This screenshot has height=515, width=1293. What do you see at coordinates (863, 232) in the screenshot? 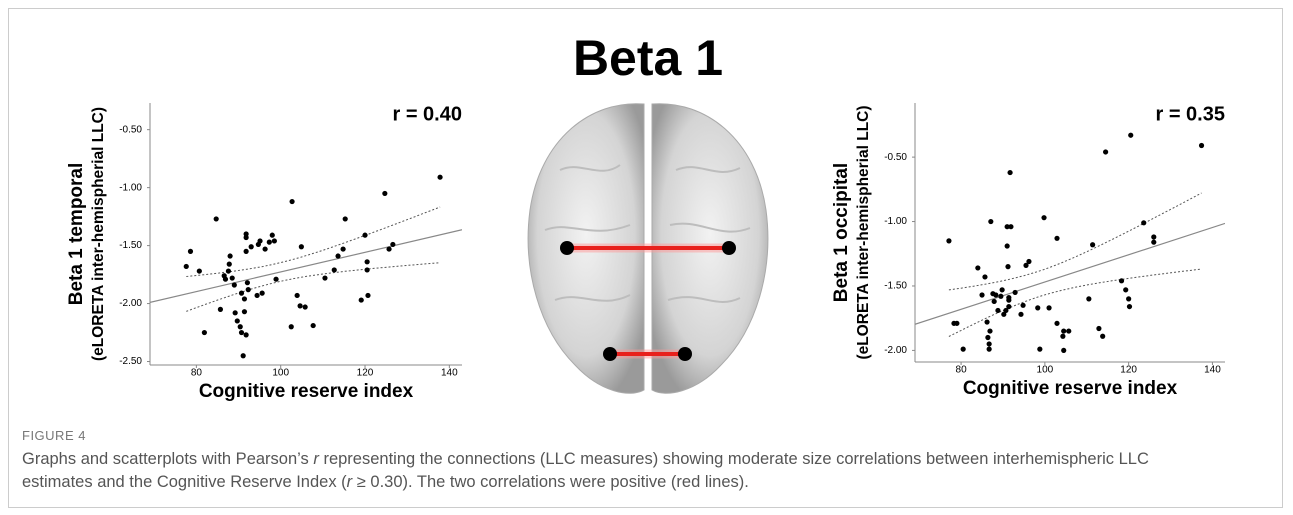
I see `y-axis-sublabel: (eLORETA inter-hemispherial LLC)` at bounding box center [863, 232].